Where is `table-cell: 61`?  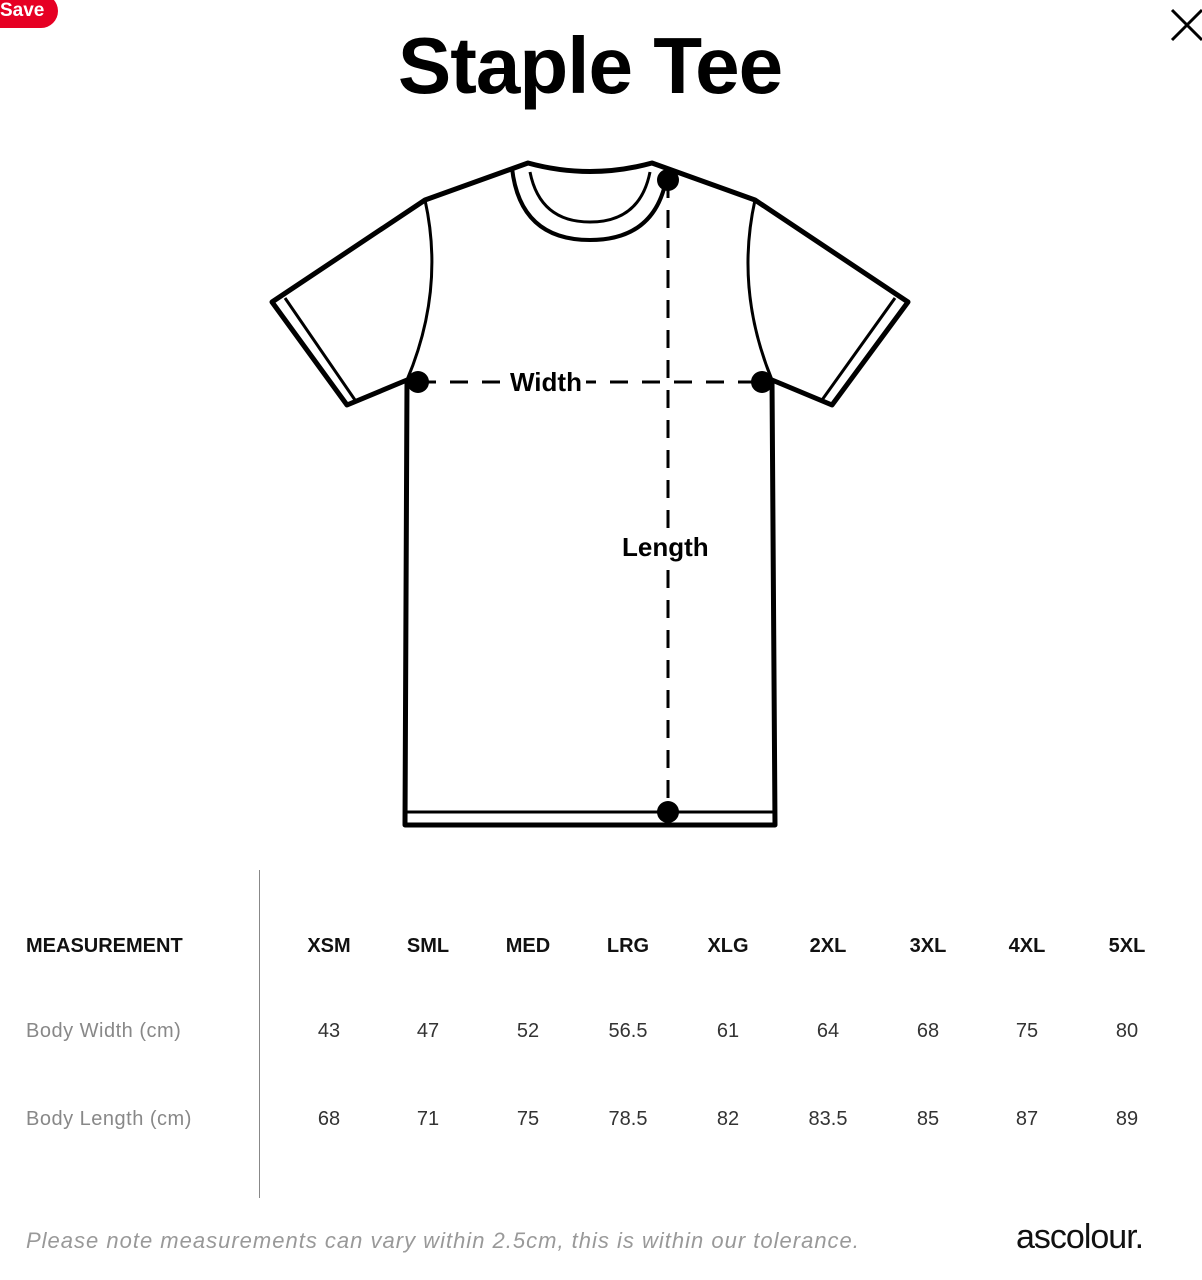
table-cell: 61 is located at coordinates (728, 1031).